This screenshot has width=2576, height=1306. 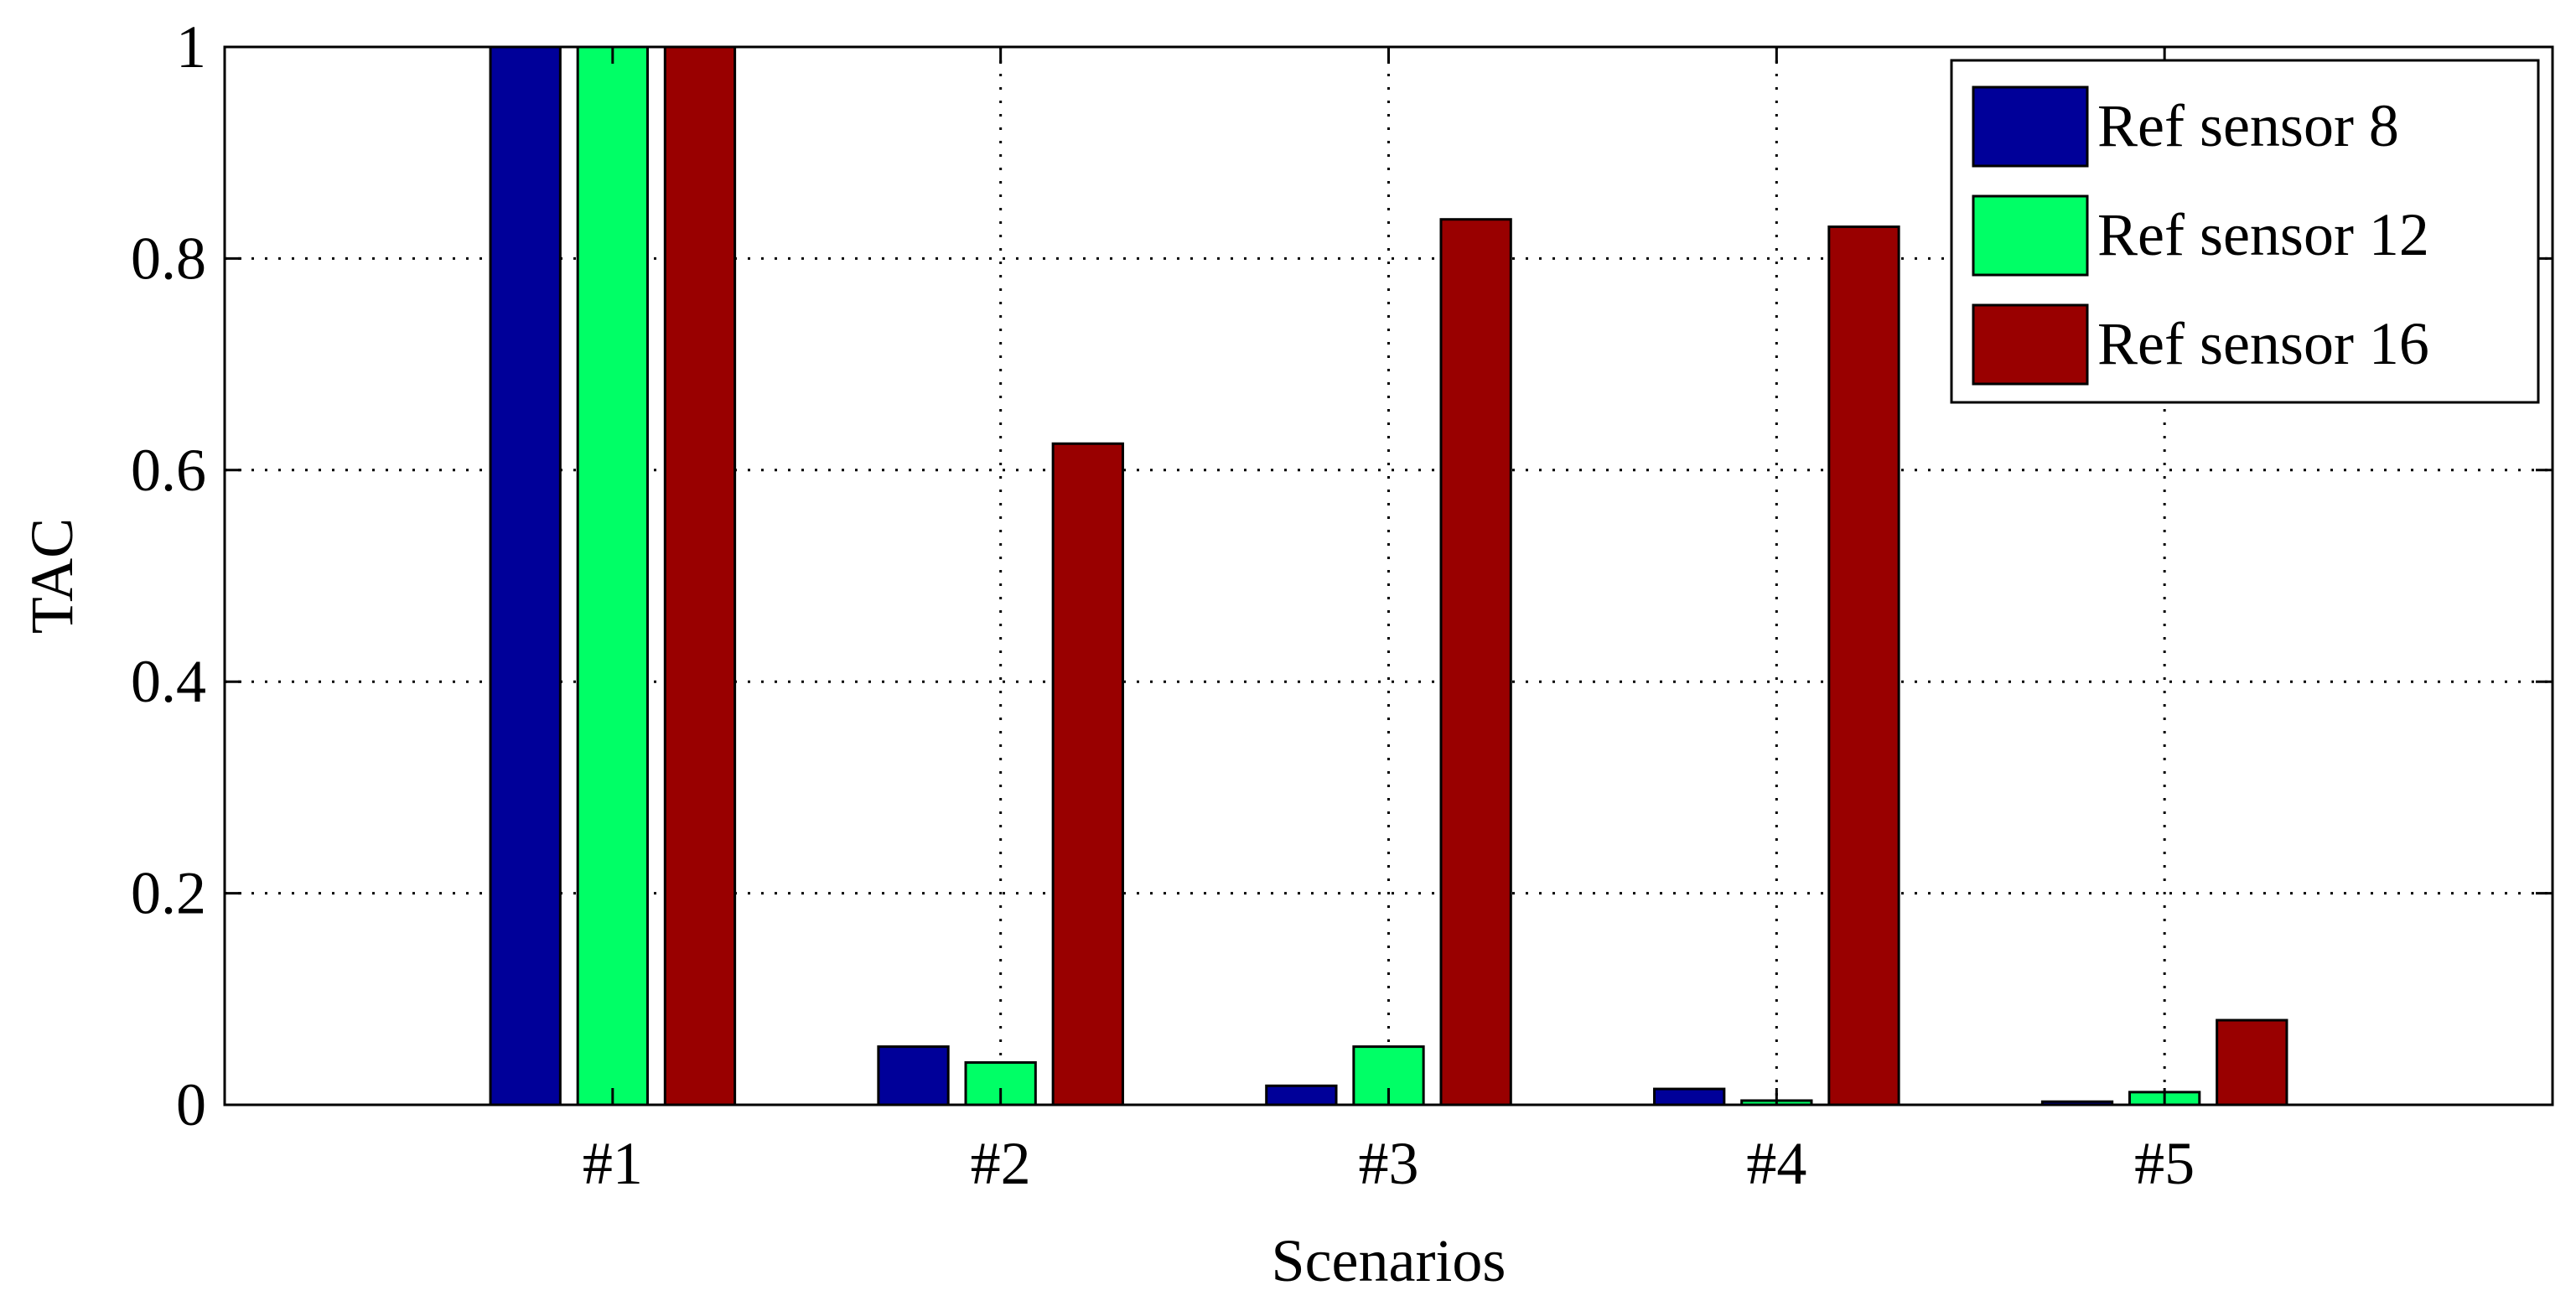 I want to click on legend-label: Ref sensor 16, so click(x=2263, y=344).